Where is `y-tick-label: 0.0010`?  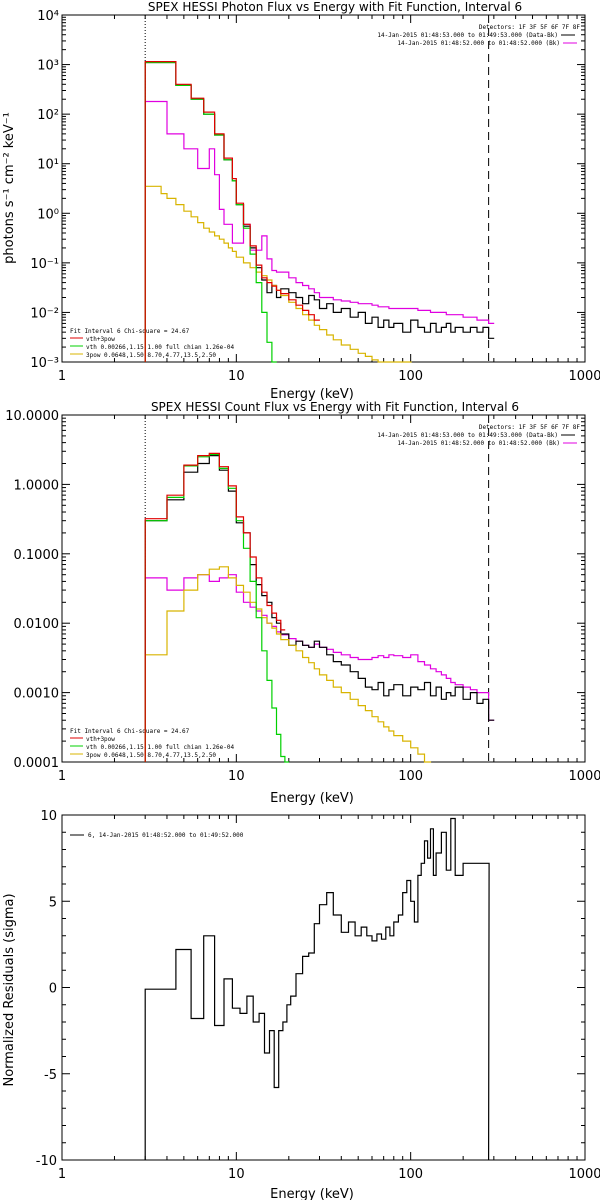
y-tick-label: 0.0010 is located at coordinates (37, 694).